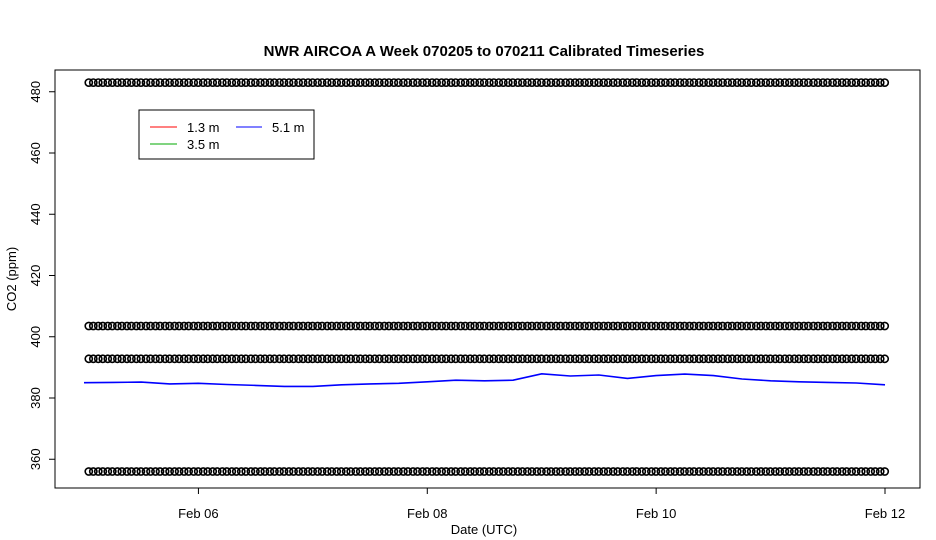 The image size is (936, 540). What do you see at coordinates (203, 144) in the screenshot?
I see `legend-label-3-5m: 3.5 m` at bounding box center [203, 144].